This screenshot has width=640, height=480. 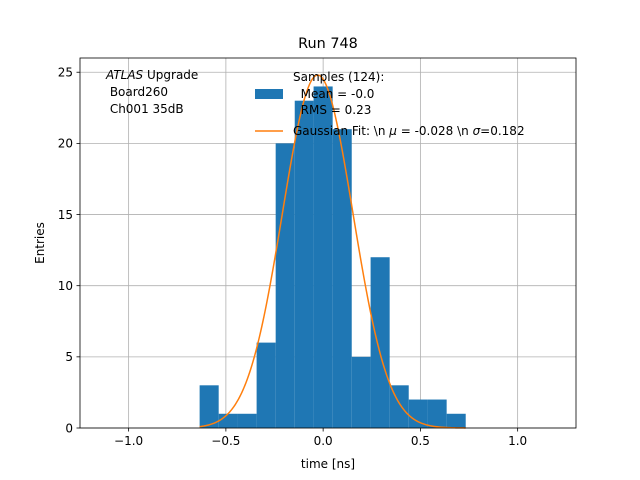 I want to click on atlas-annotation: ATLAS Upgrade Board260 Ch001 35dB, so click(x=151, y=92).